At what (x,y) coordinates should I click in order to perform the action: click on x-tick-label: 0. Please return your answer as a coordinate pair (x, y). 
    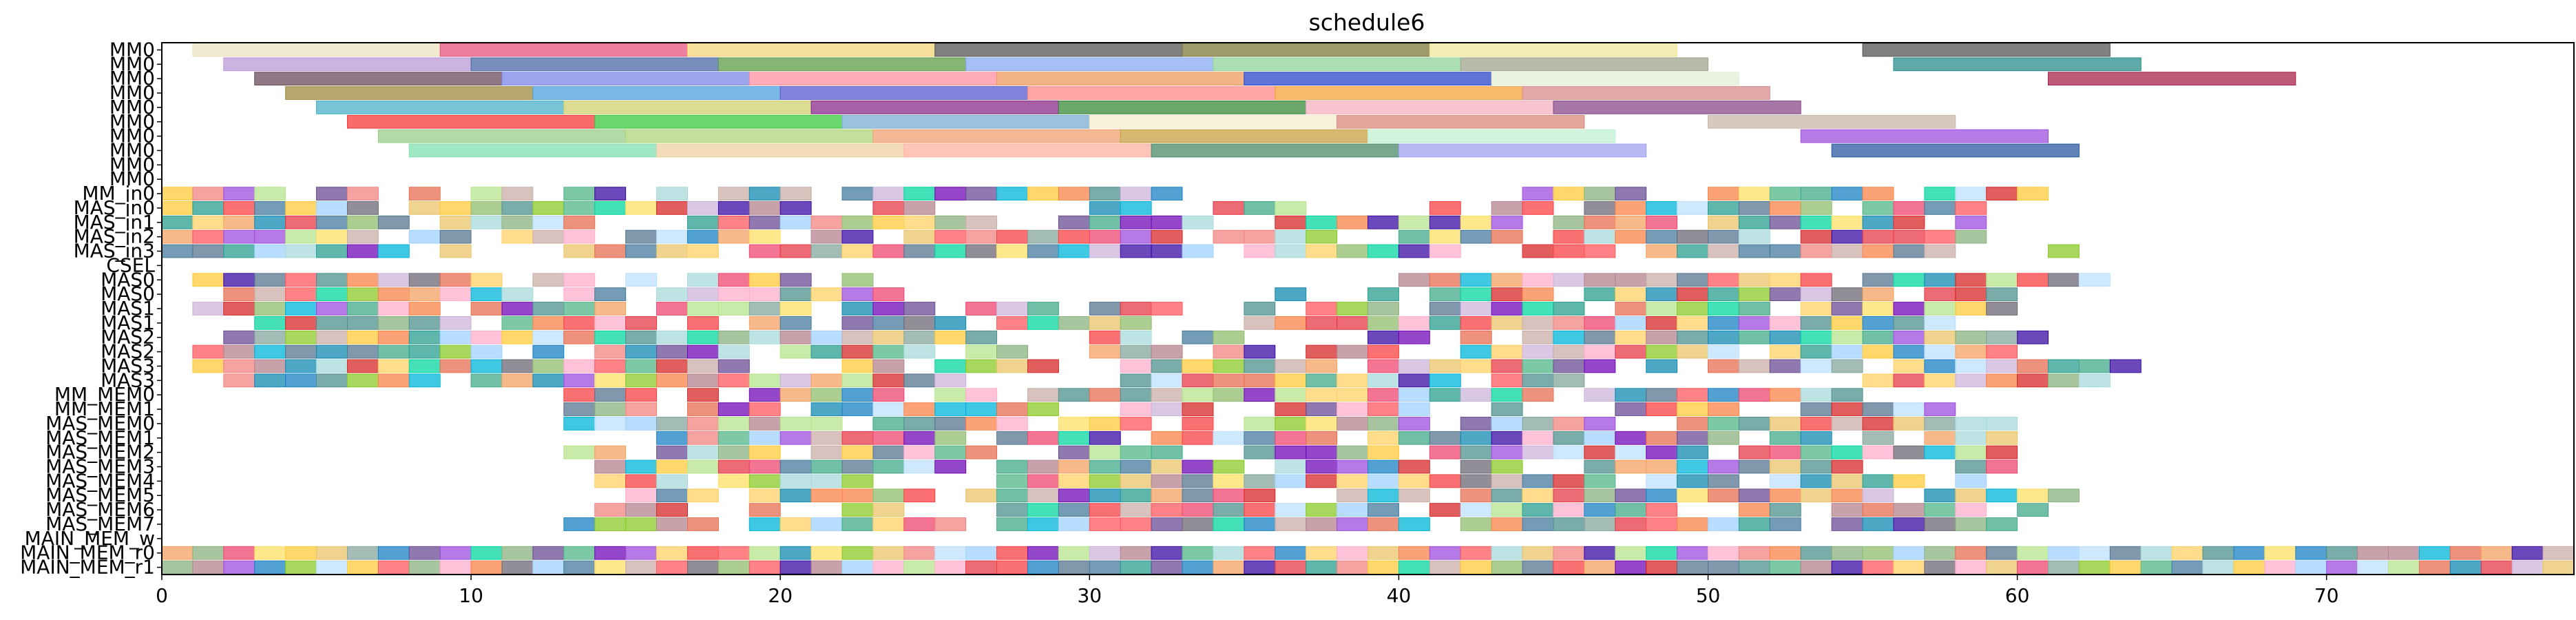
    Looking at the image, I should click on (162, 595).